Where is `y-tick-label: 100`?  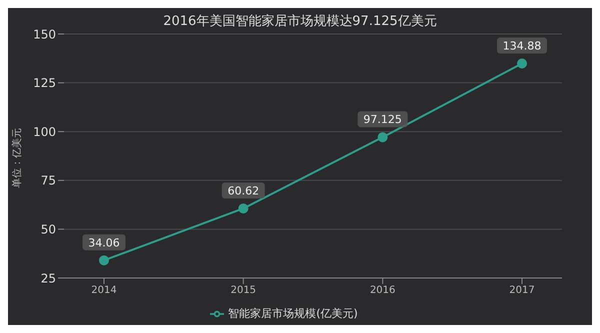
y-tick-label: 100 is located at coordinates (44, 131).